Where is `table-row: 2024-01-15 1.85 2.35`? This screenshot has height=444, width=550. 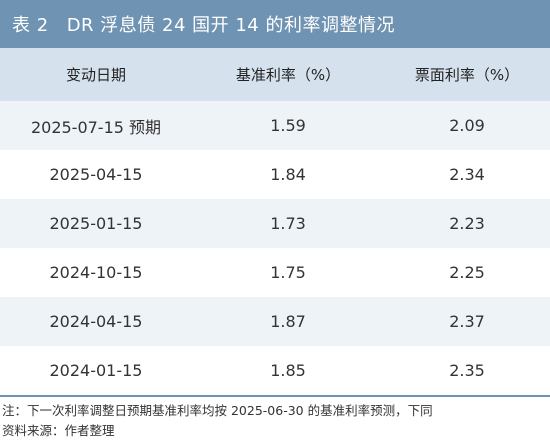 table-row: 2024-01-15 1.85 2.35 is located at coordinates (275, 370).